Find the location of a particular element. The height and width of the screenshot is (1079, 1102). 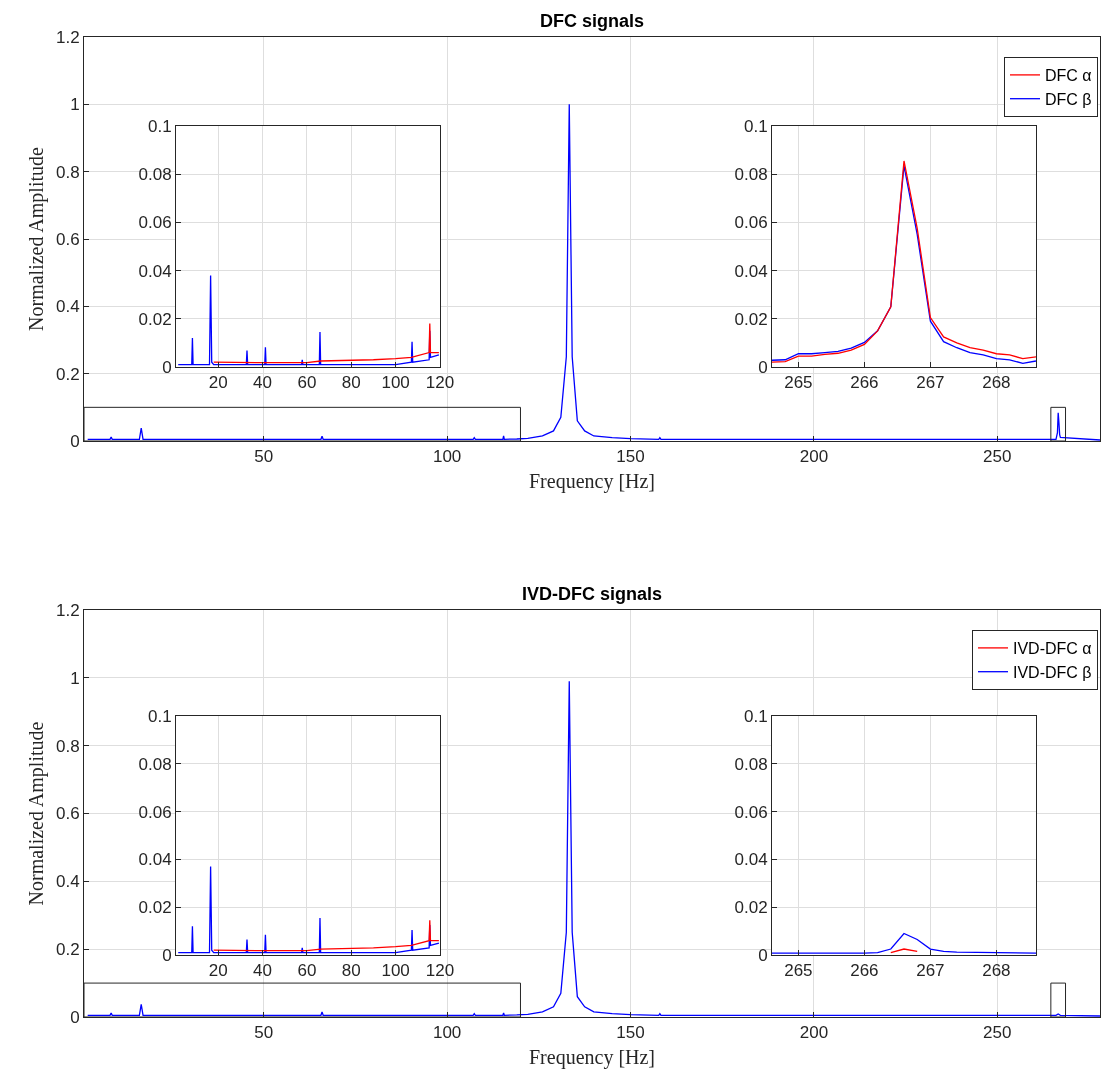

chart-title: IVD-DFC signals is located at coordinates (592, 594).